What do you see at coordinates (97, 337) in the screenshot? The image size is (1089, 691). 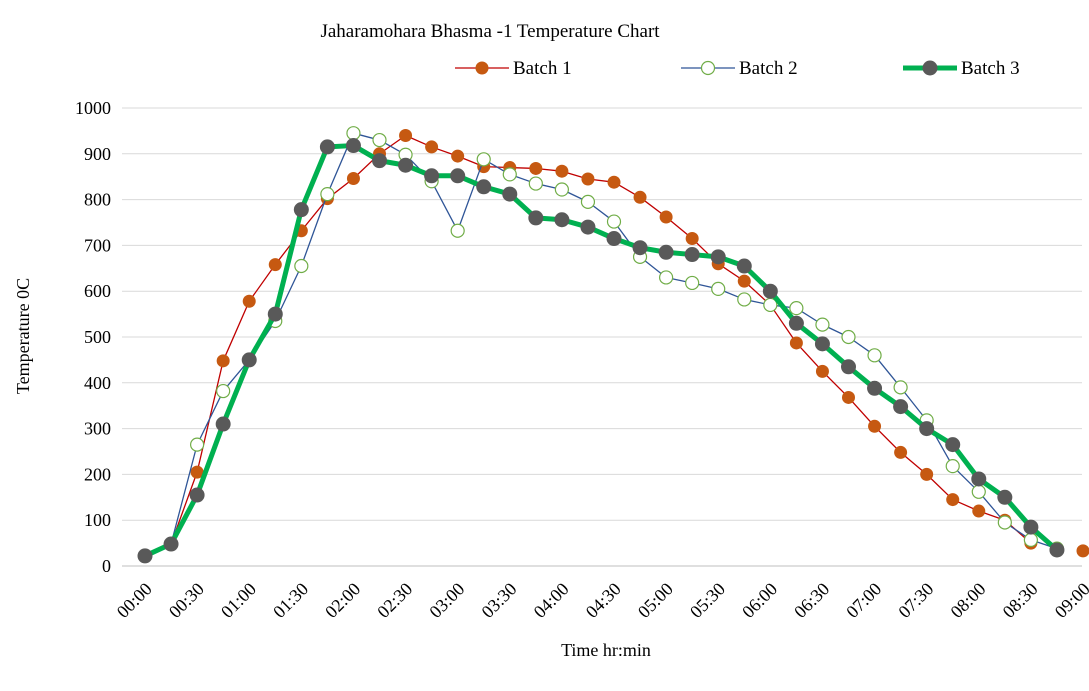 I see `y-tick-label: 500` at bounding box center [97, 337].